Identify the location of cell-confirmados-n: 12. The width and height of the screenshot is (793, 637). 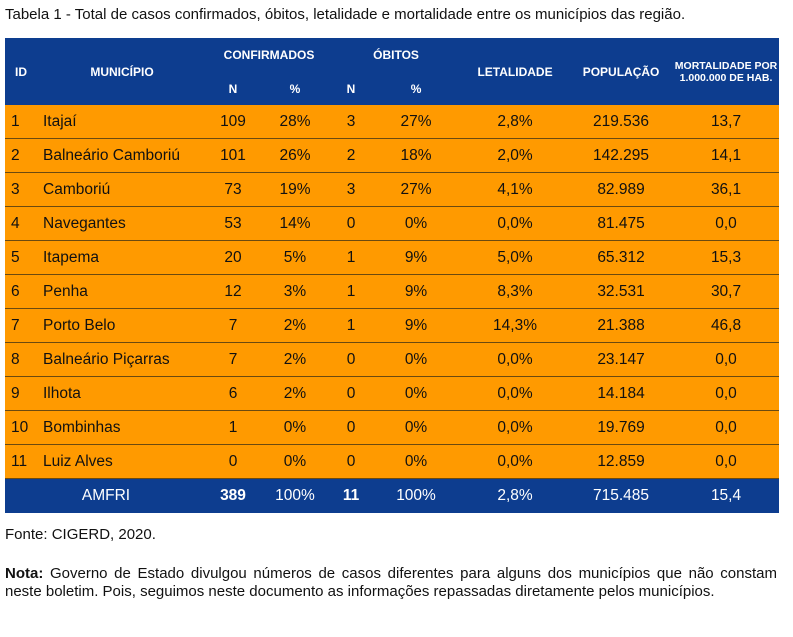
(233, 291).